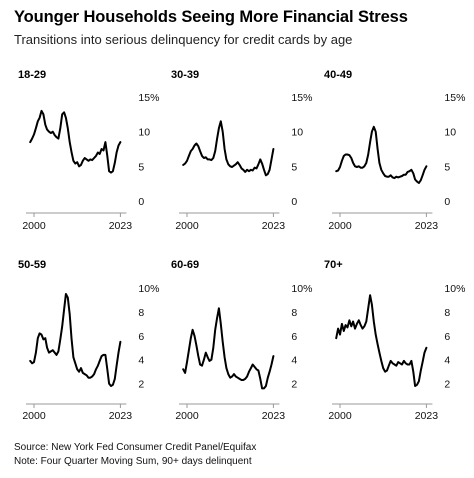 The image size is (474, 478). I want to click on panel-label: 50-59, so click(32, 265).